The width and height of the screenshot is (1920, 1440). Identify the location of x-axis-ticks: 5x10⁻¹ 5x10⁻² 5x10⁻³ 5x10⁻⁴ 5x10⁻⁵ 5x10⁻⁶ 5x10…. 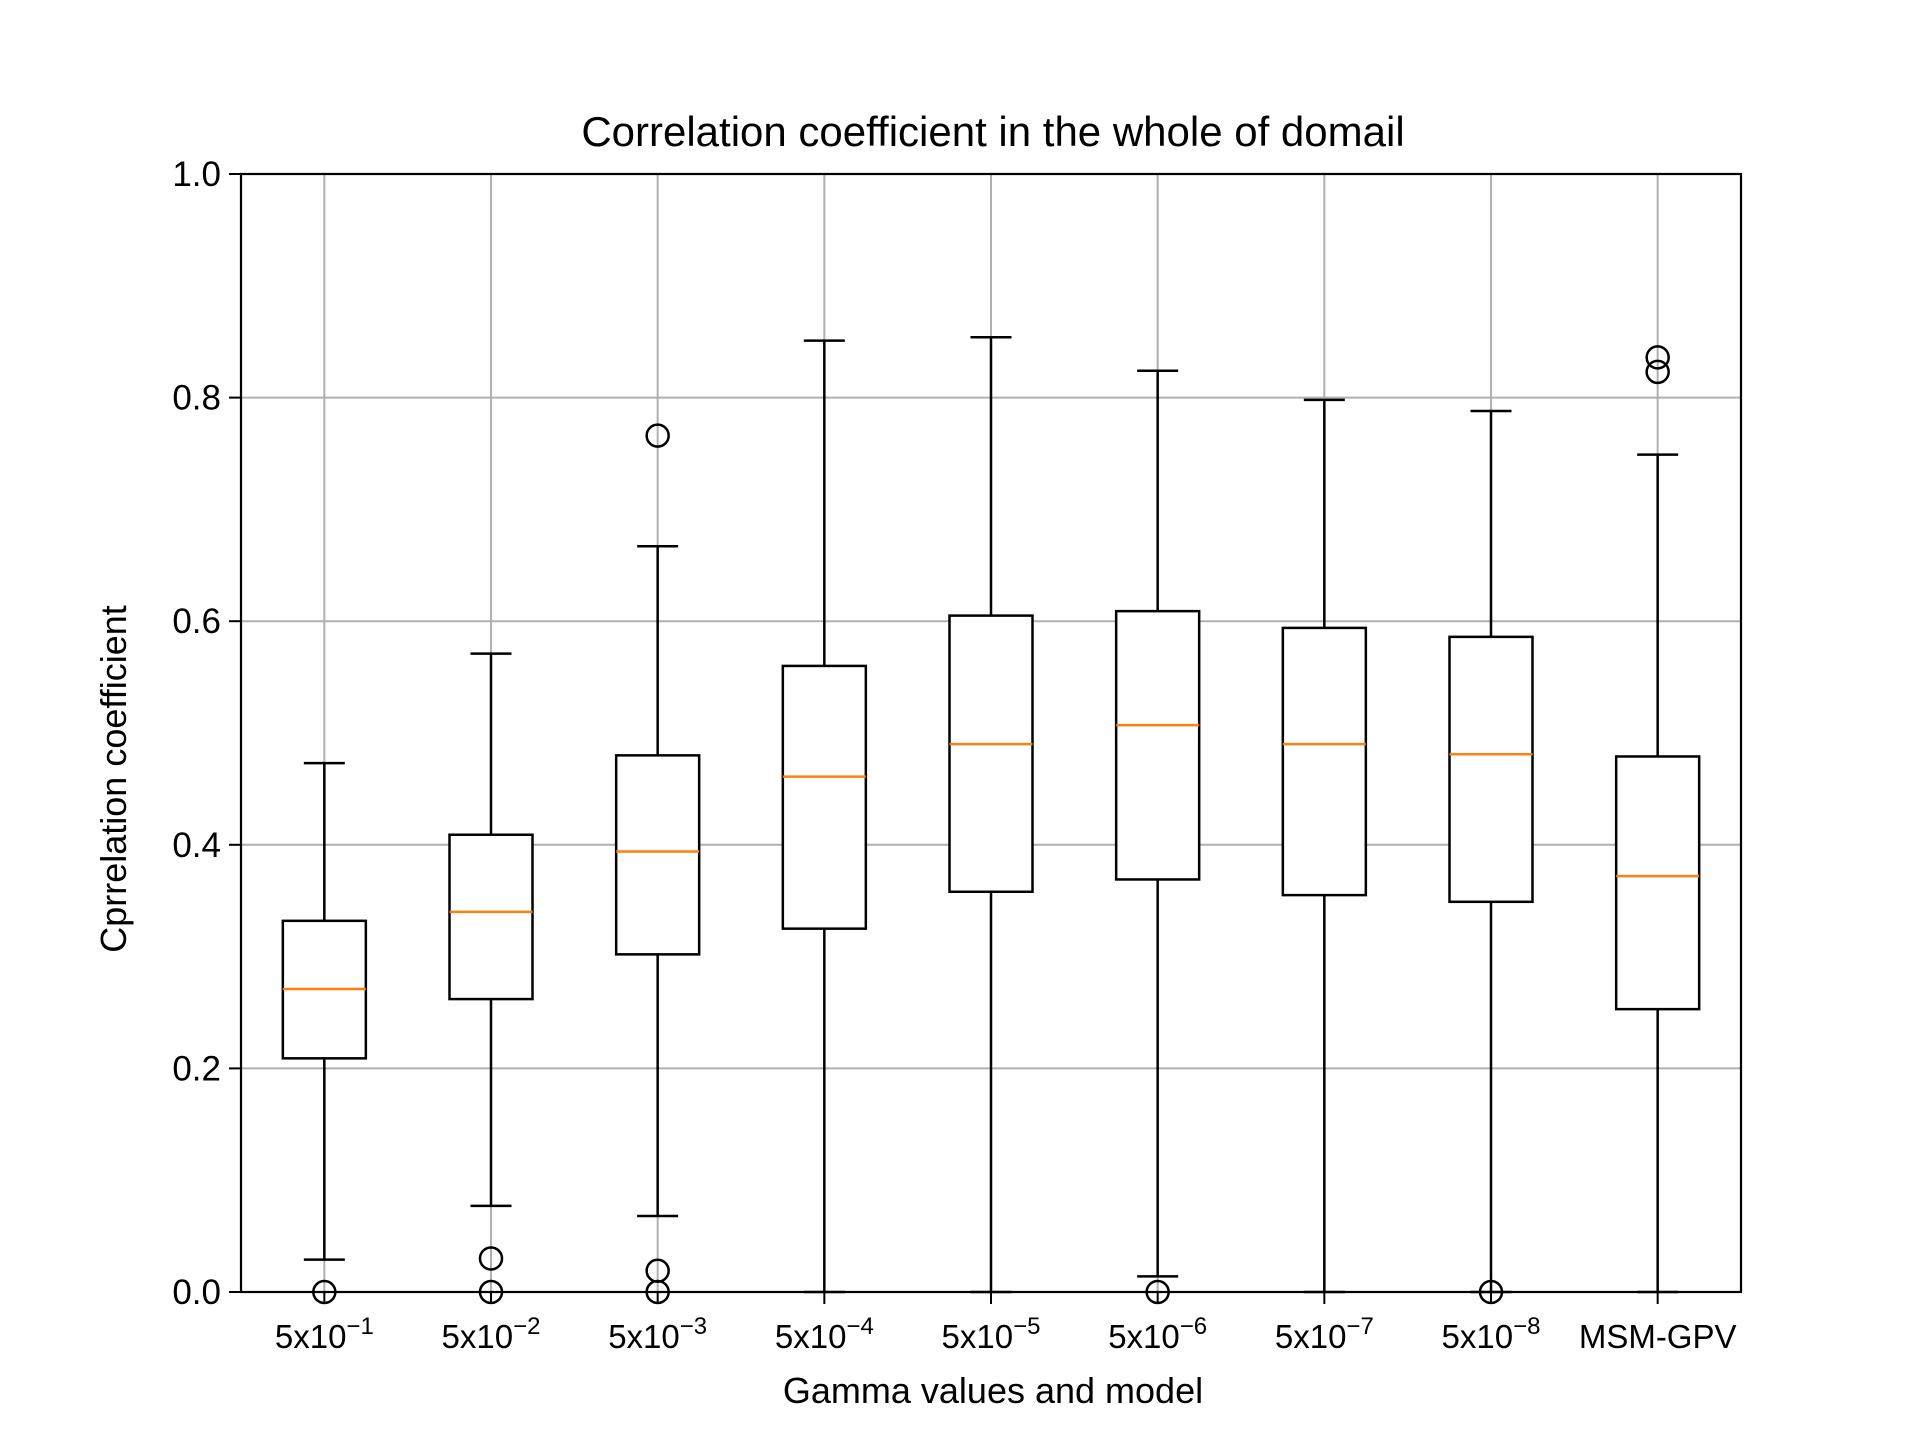
(1006, 1323).